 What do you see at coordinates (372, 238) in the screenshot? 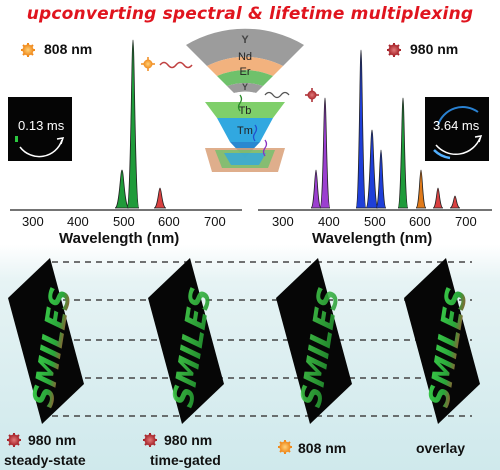
I see `right-xlabel: Wavelength (nm)` at bounding box center [372, 238].